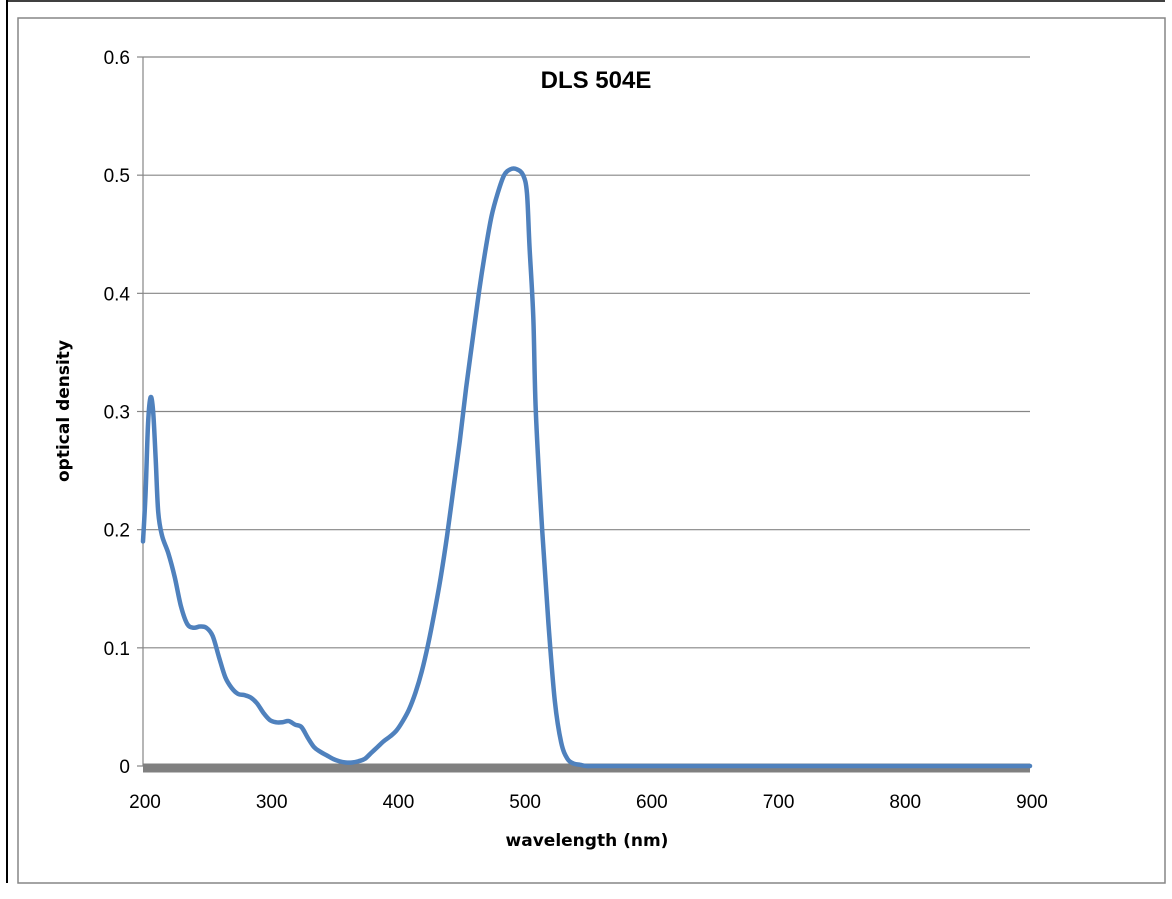 Image resolution: width=1172 pixels, height=899 pixels. I want to click on x-tick-label: 600, so click(652, 802).